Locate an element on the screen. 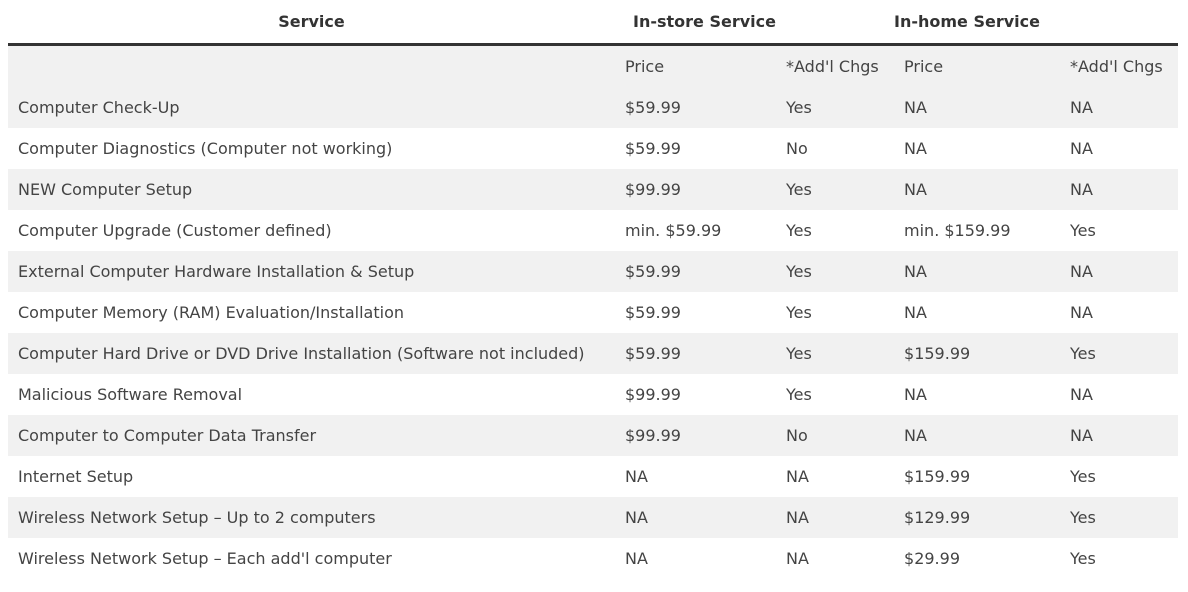 The width and height of the screenshot is (1188, 592). table-row: NEW Computer Setup $99.99 Yes NA NA is located at coordinates (593, 189).